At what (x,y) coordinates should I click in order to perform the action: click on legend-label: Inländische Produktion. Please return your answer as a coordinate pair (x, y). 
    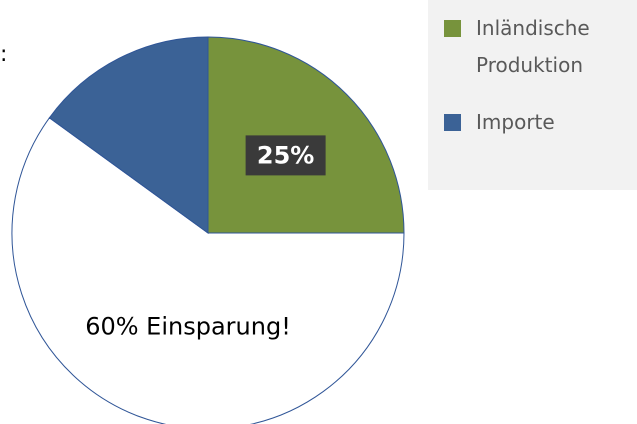
    Looking at the image, I should click on (533, 46).